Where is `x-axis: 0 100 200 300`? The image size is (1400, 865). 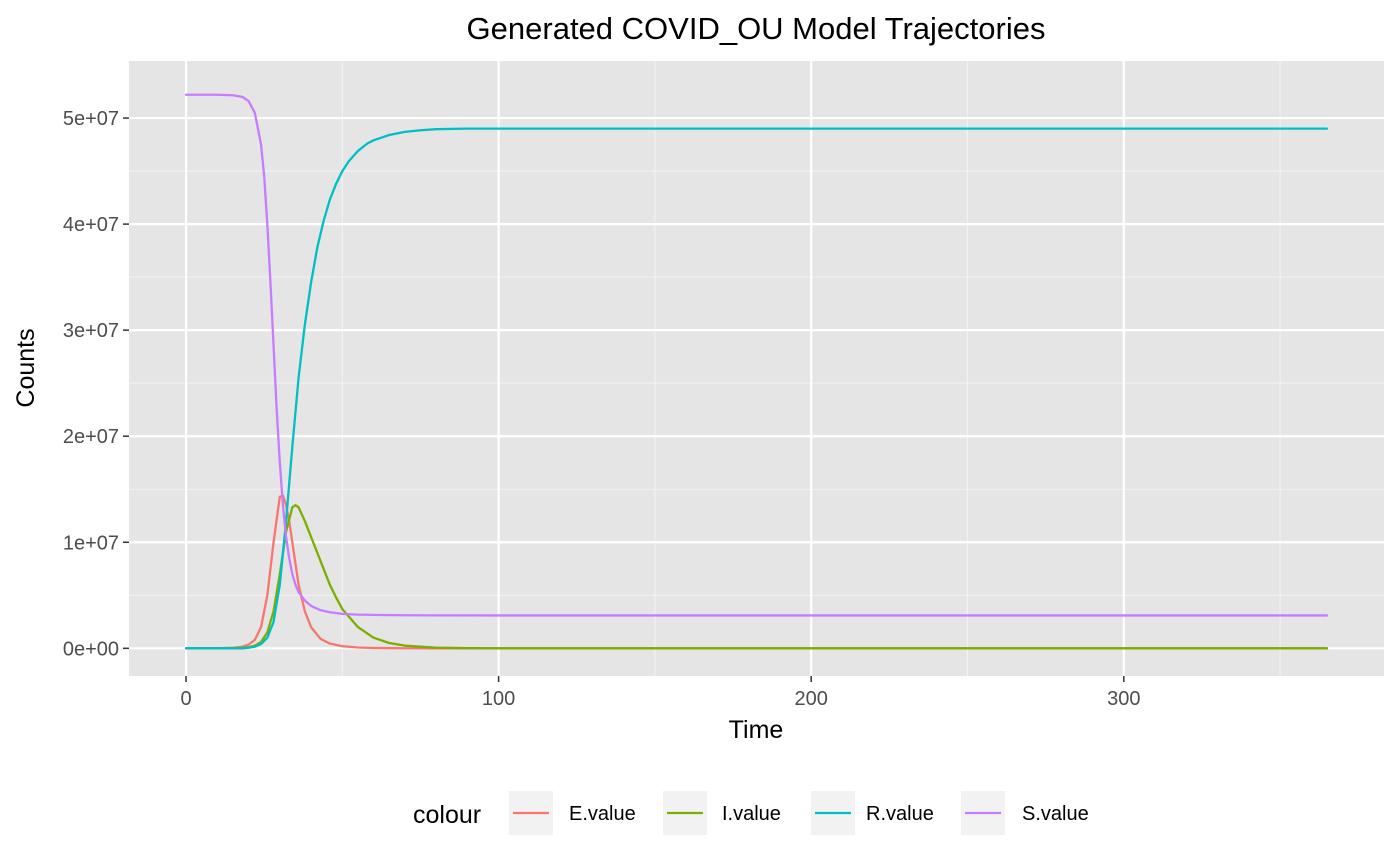
x-axis: 0 100 200 300 is located at coordinates (660, 693).